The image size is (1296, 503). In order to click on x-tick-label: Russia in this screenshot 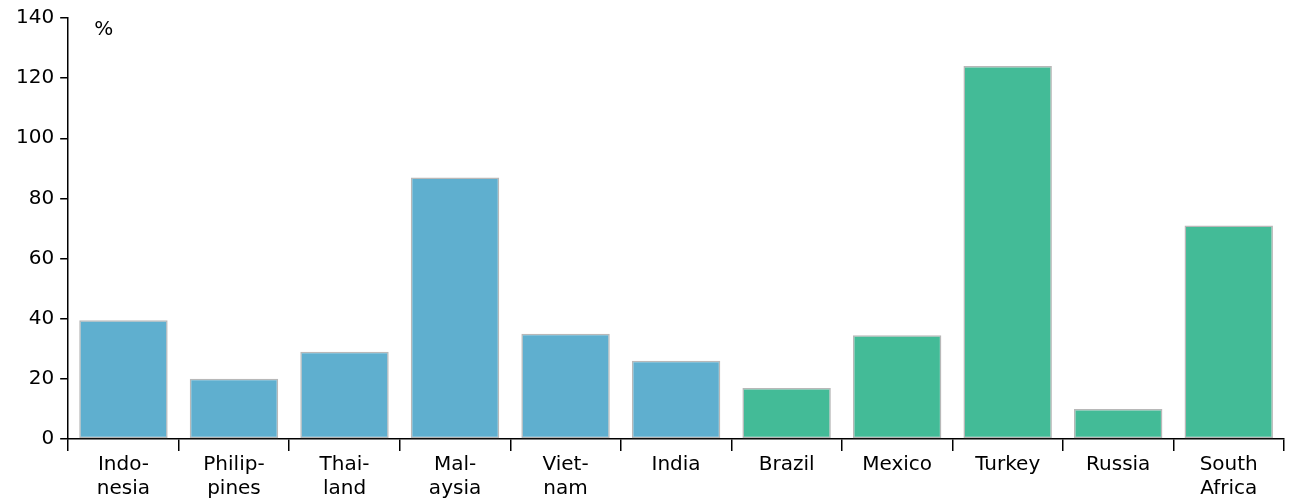, I will do `click(1118, 463)`.